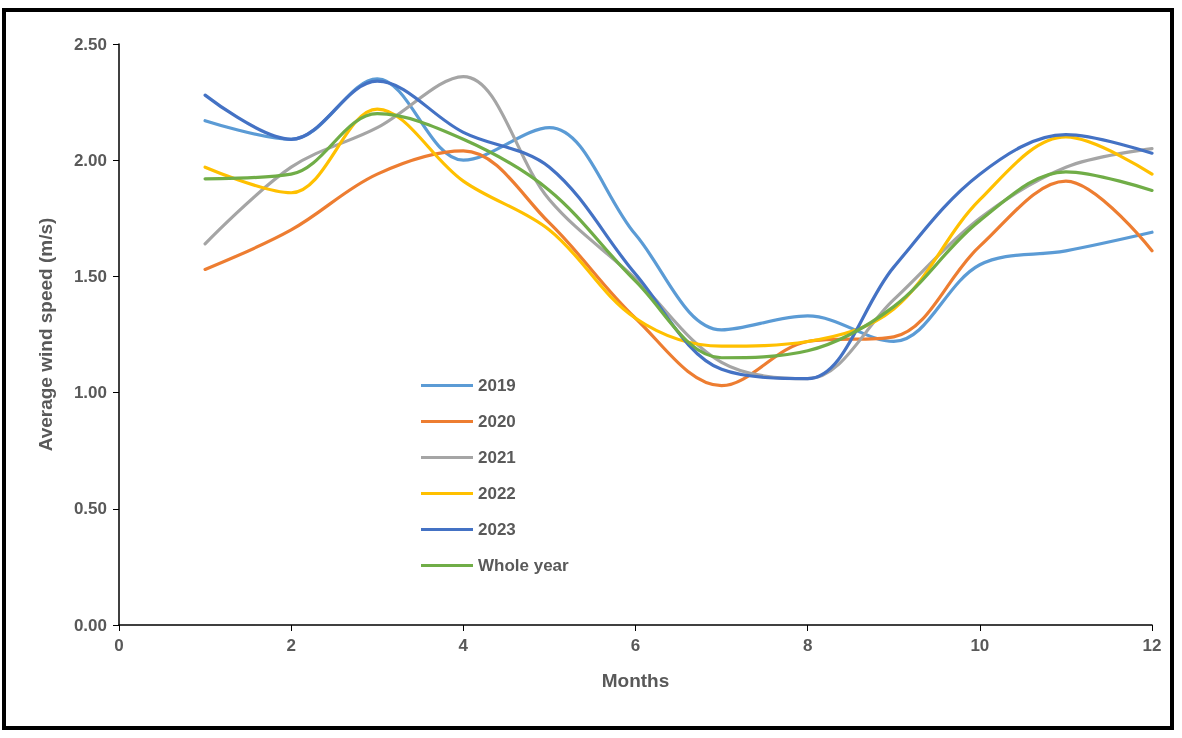 Image resolution: width=1182 pixels, height=738 pixels. What do you see at coordinates (807, 645) in the screenshot?
I see `x-tick-label: 8` at bounding box center [807, 645].